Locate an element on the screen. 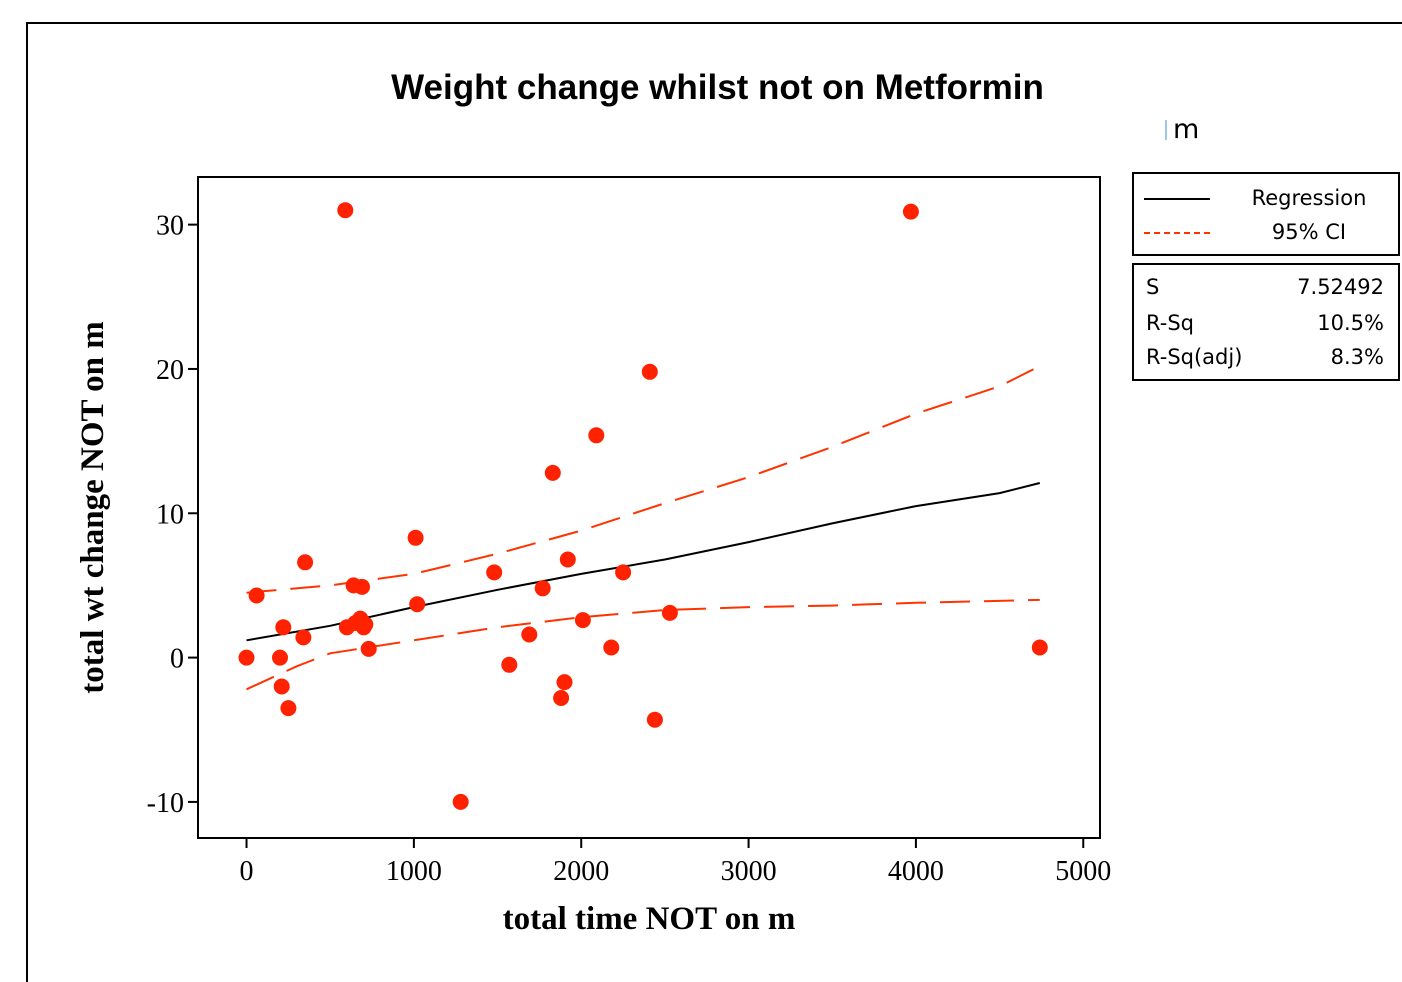 The image size is (1402, 982). legend: Regression 95% CI is located at coordinates (1266, 214).